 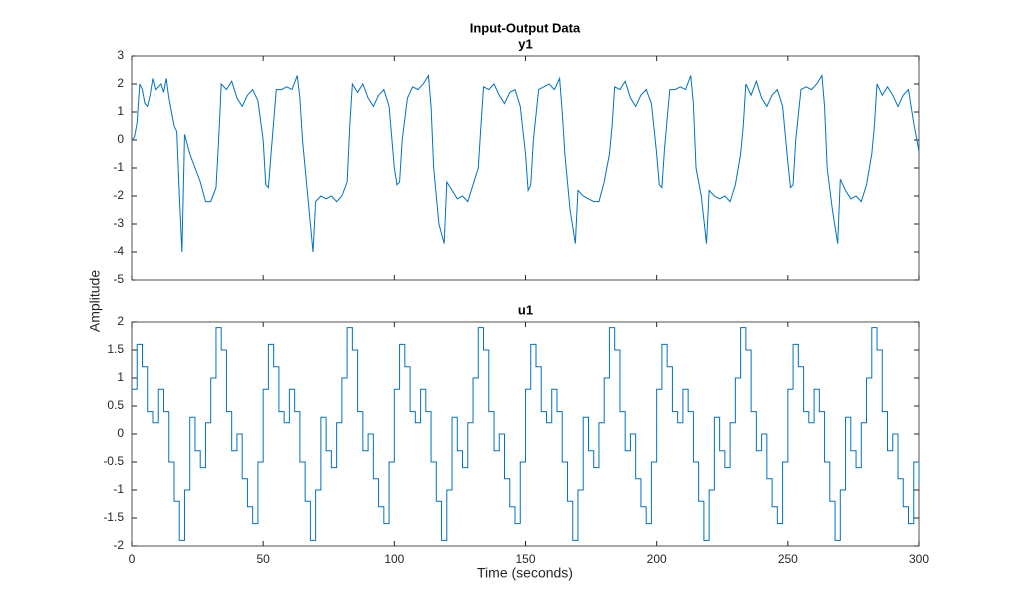 I want to click on y-tick-label: 0.5, so click(x=115, y=405).